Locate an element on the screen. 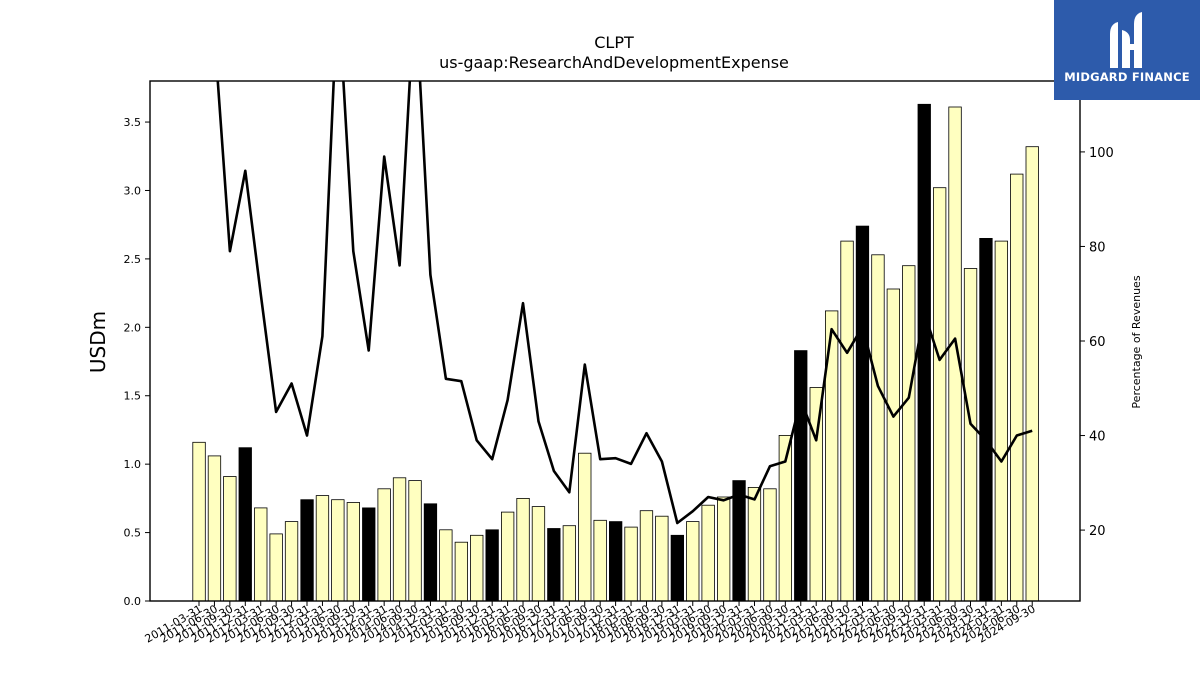 This screenshot has height=675, width=1200. y-tick-label: 2.0 is located at coordinates (133, 327).